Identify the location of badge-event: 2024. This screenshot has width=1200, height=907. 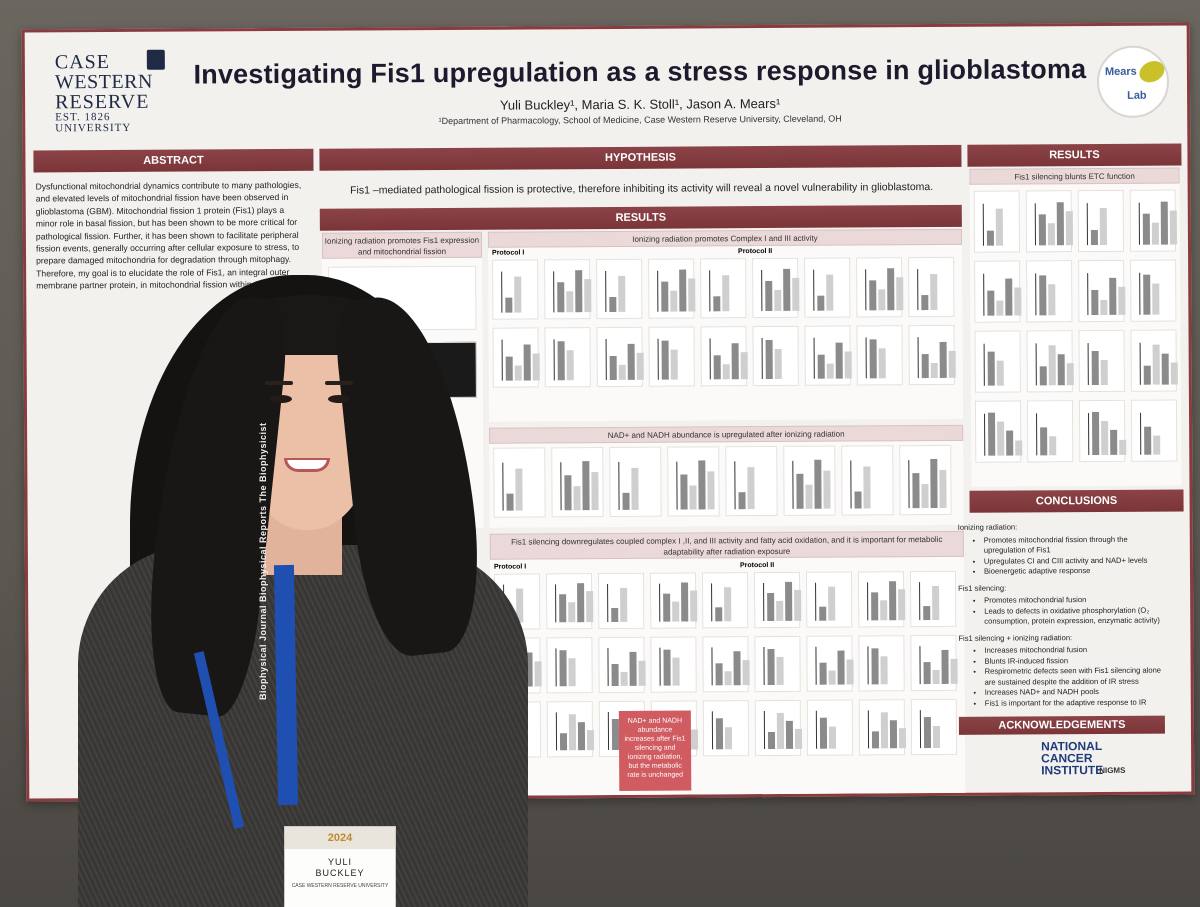
(340, 838).